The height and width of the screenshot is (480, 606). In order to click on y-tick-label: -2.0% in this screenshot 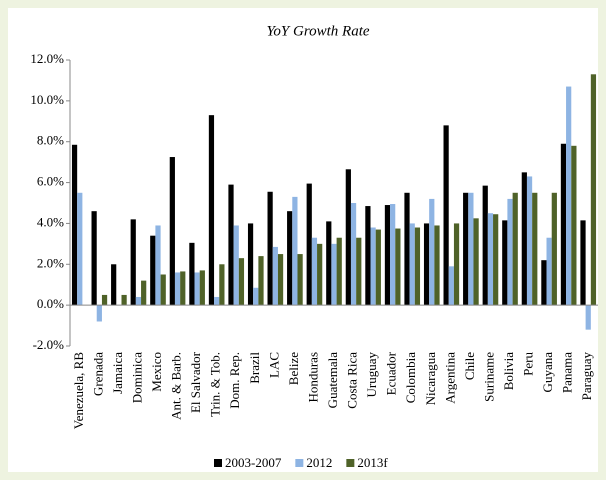, I will do `click(49, 344)`.